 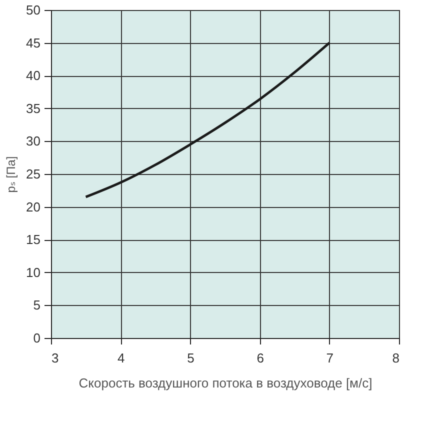 I want to click on y-axis-title: pₛ [Па], so click(x=11, y=174).